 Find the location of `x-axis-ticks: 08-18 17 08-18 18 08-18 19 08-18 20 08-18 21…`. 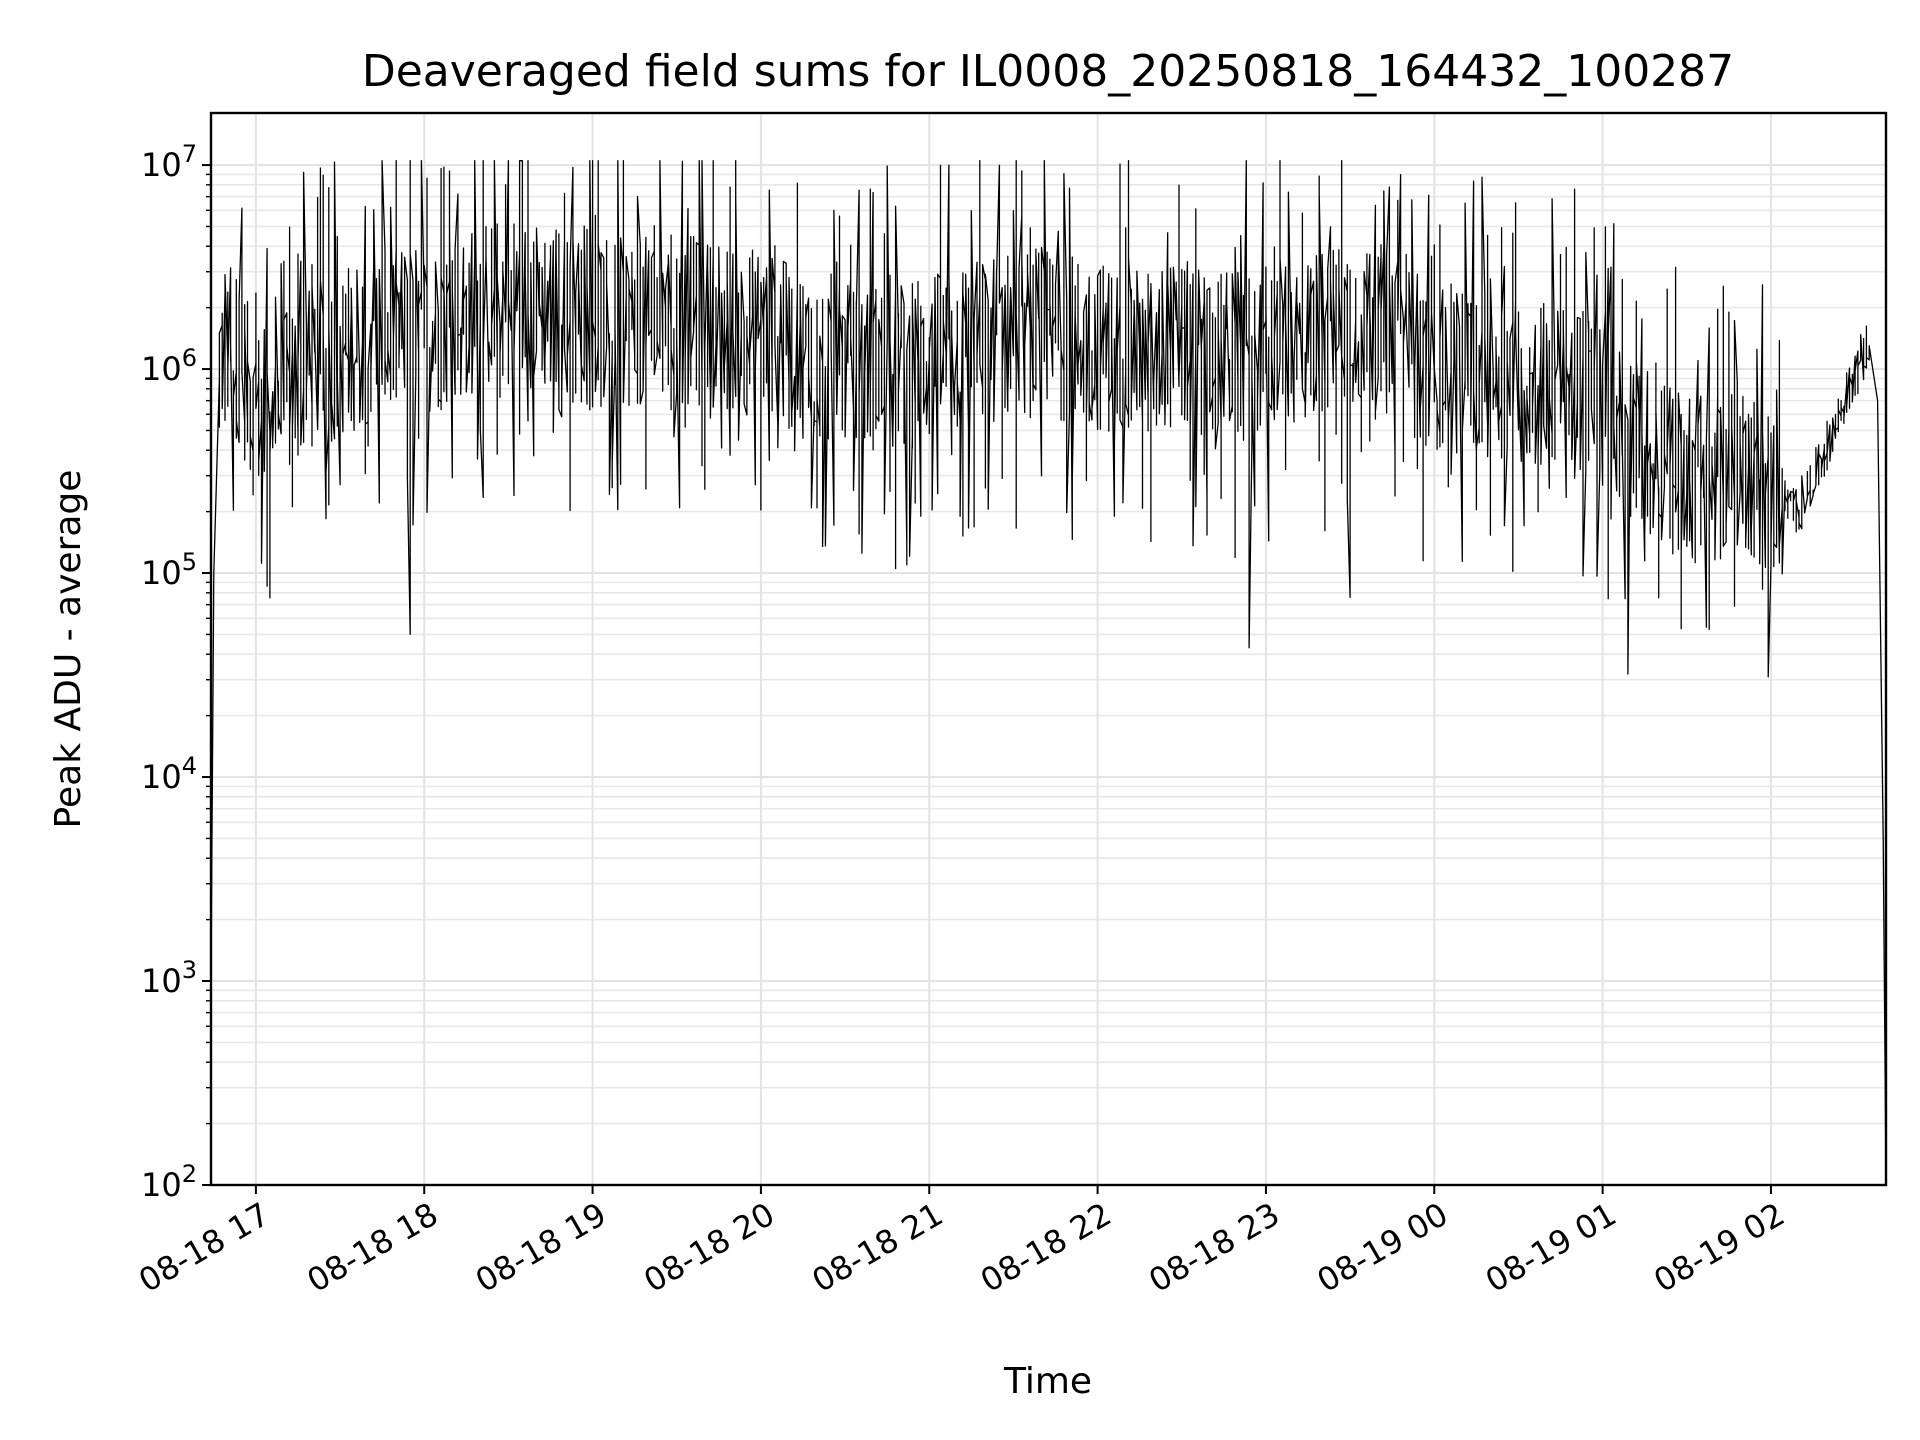

x-axis-ticks: 08-18 17 08-18 18 08-18 19 08-18 20 08-18 21… is located at coordinates (961, 1242).